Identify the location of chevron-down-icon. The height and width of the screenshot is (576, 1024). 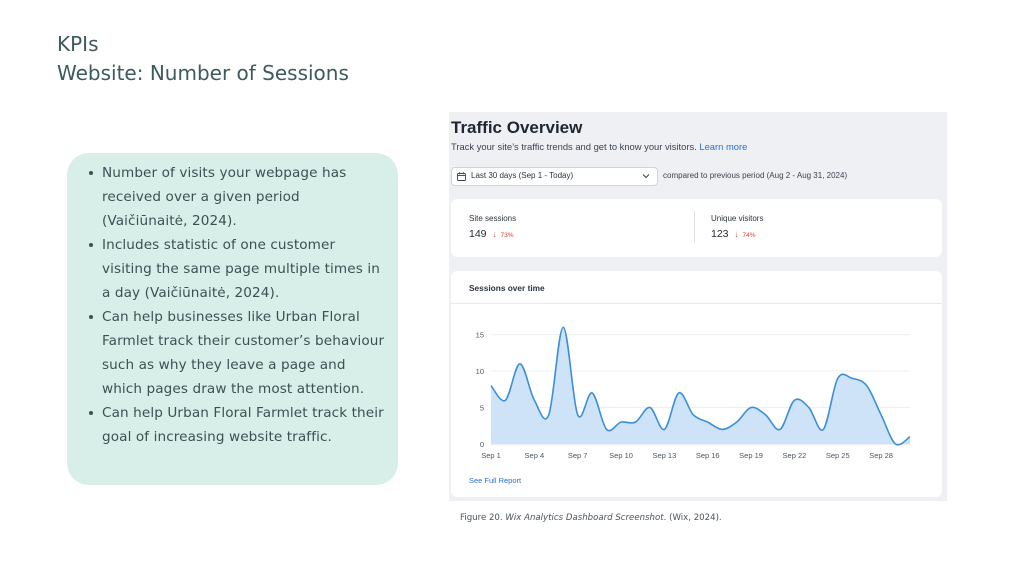
(646, 176).